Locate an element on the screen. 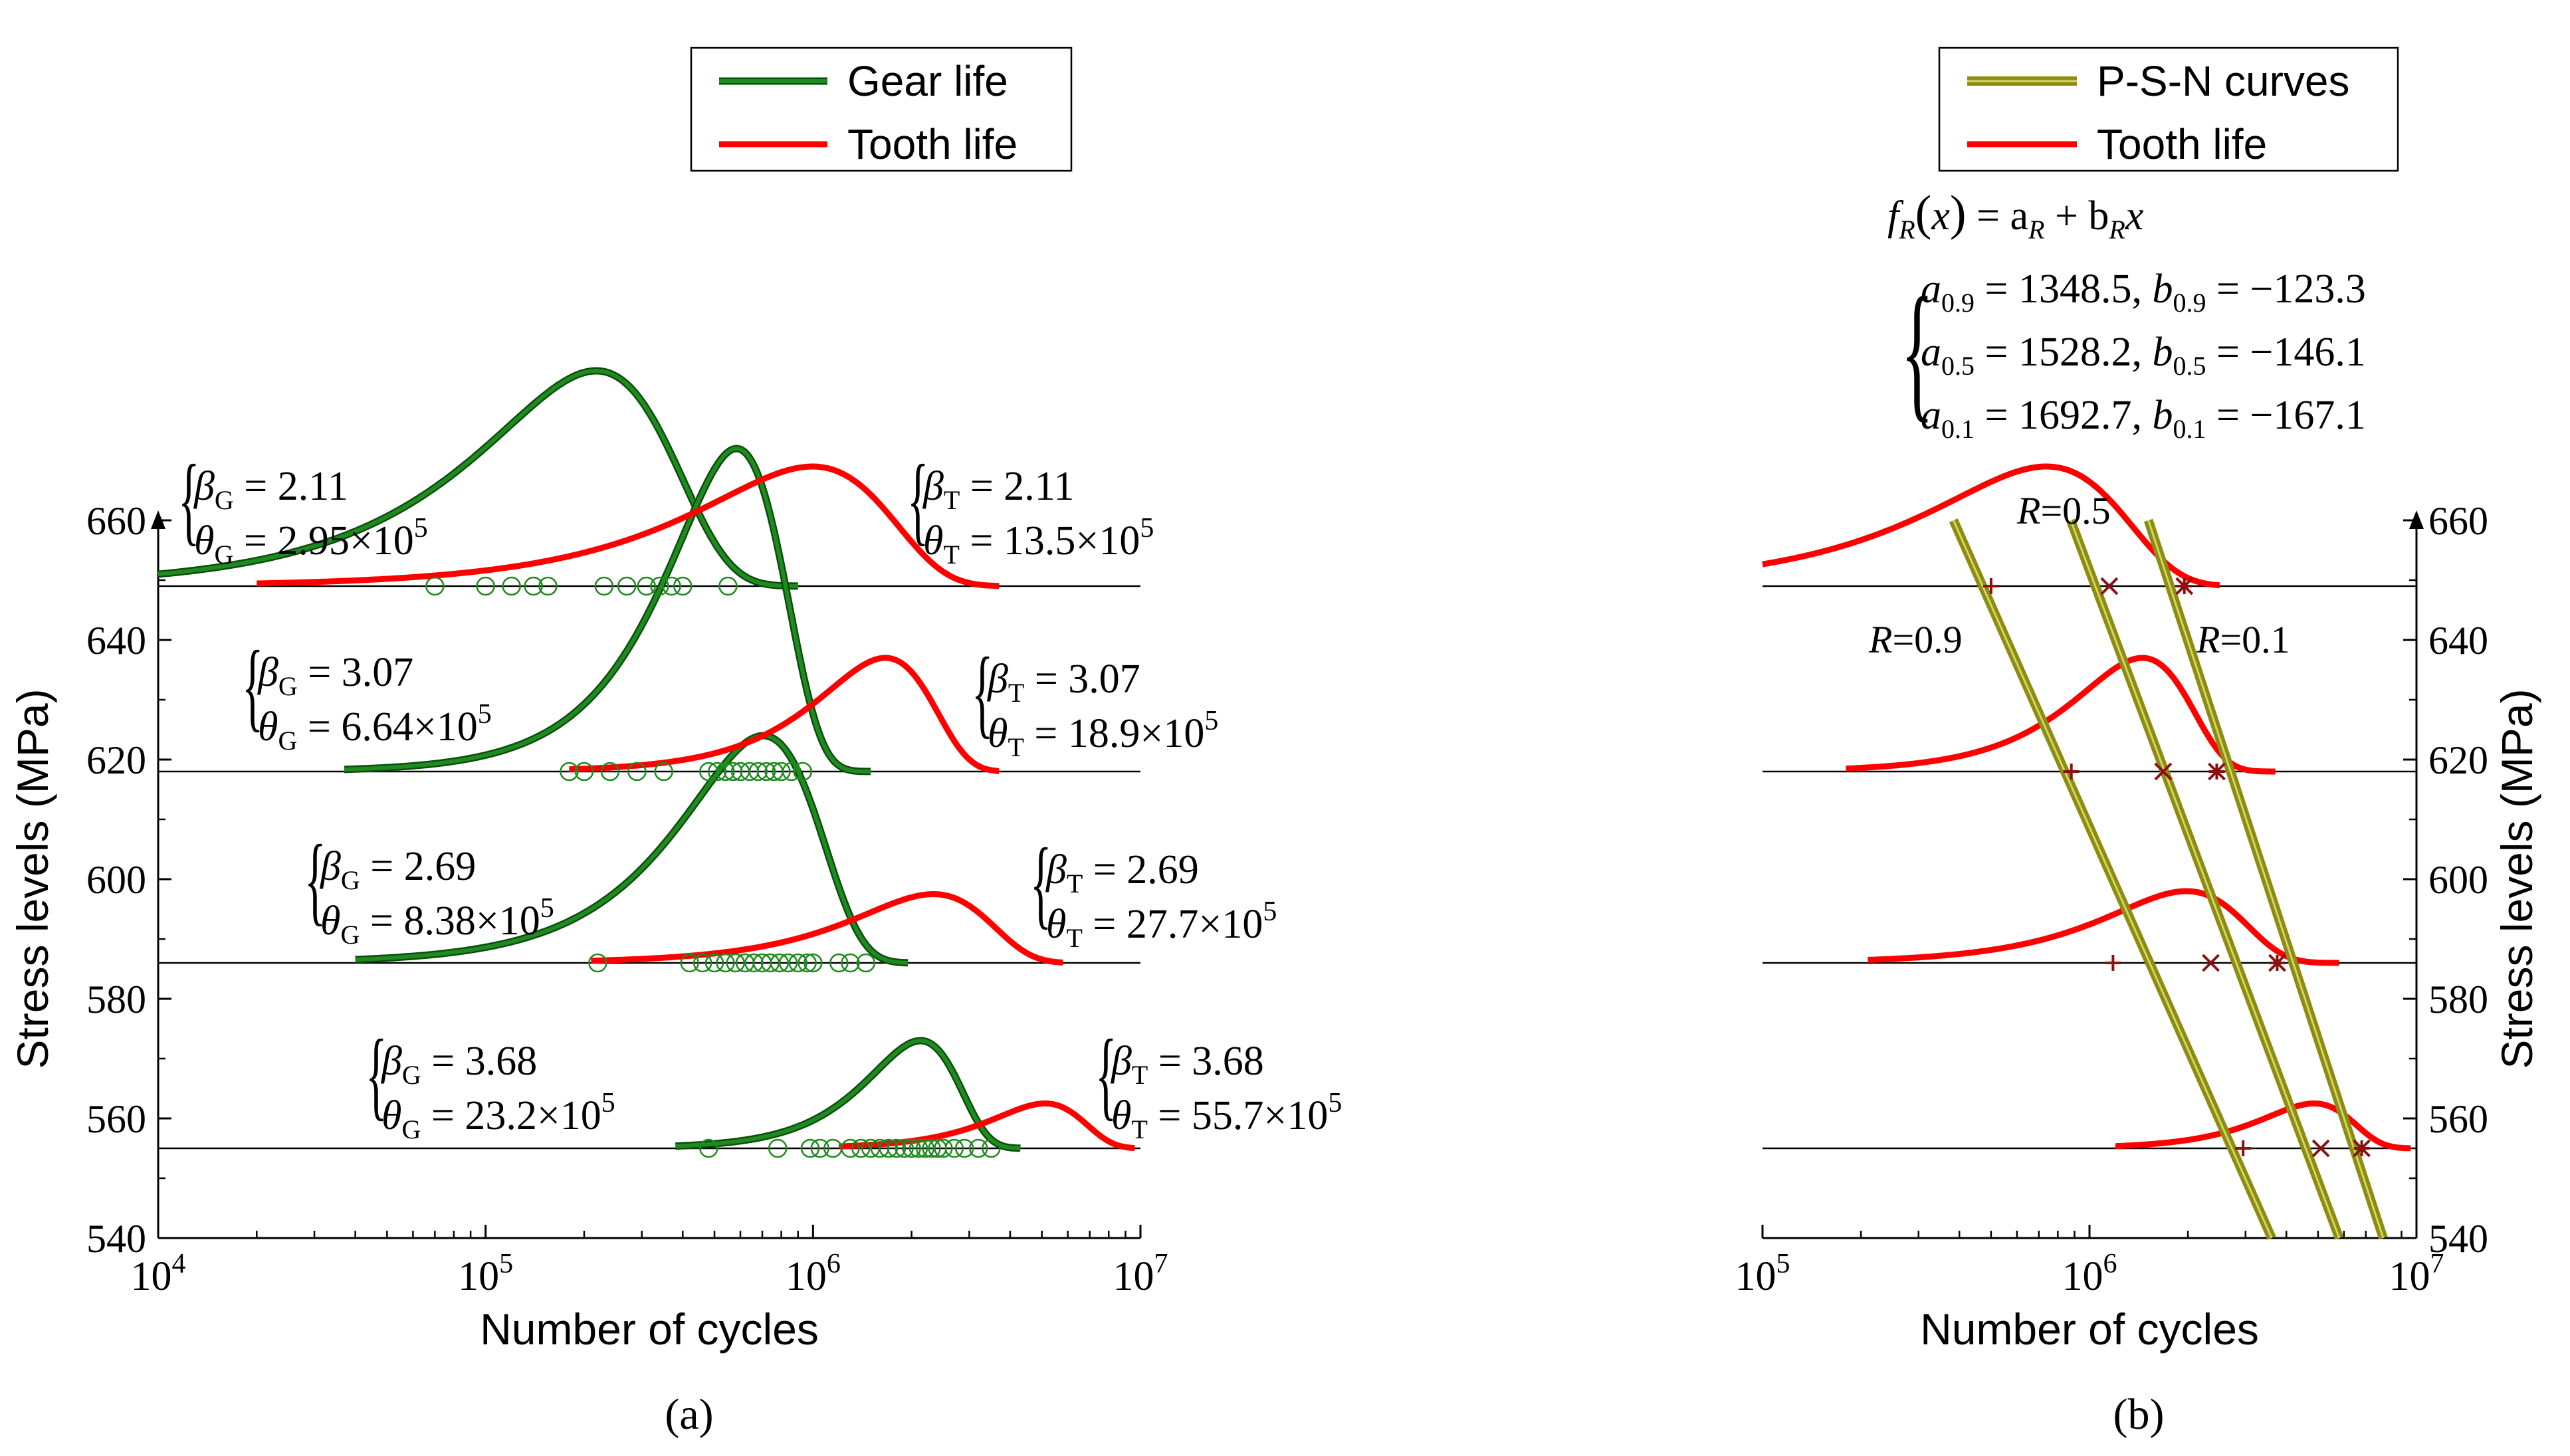  x-tick-label: 10⁷ is located at coordinates (2416, 1274).